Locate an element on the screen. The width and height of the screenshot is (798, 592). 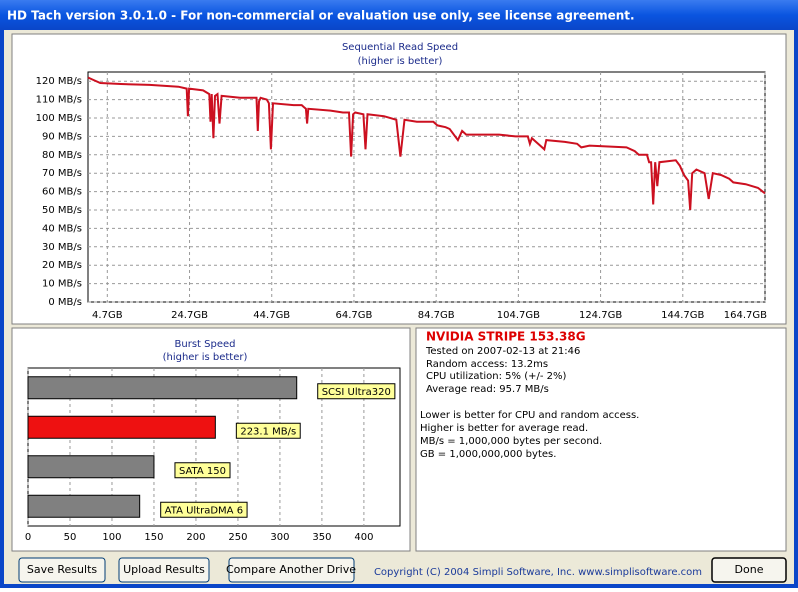
x-tick-label: 164.7GB is located at coordinates (745, 315).